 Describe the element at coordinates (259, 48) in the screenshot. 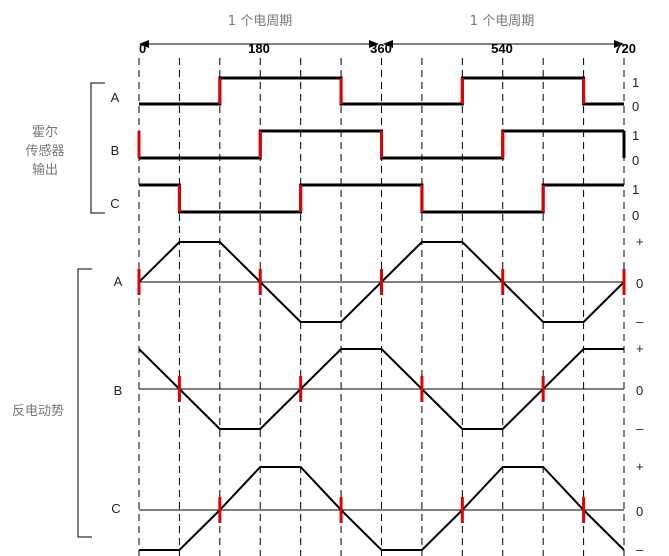

I see `angle-tick: 180` at that location.